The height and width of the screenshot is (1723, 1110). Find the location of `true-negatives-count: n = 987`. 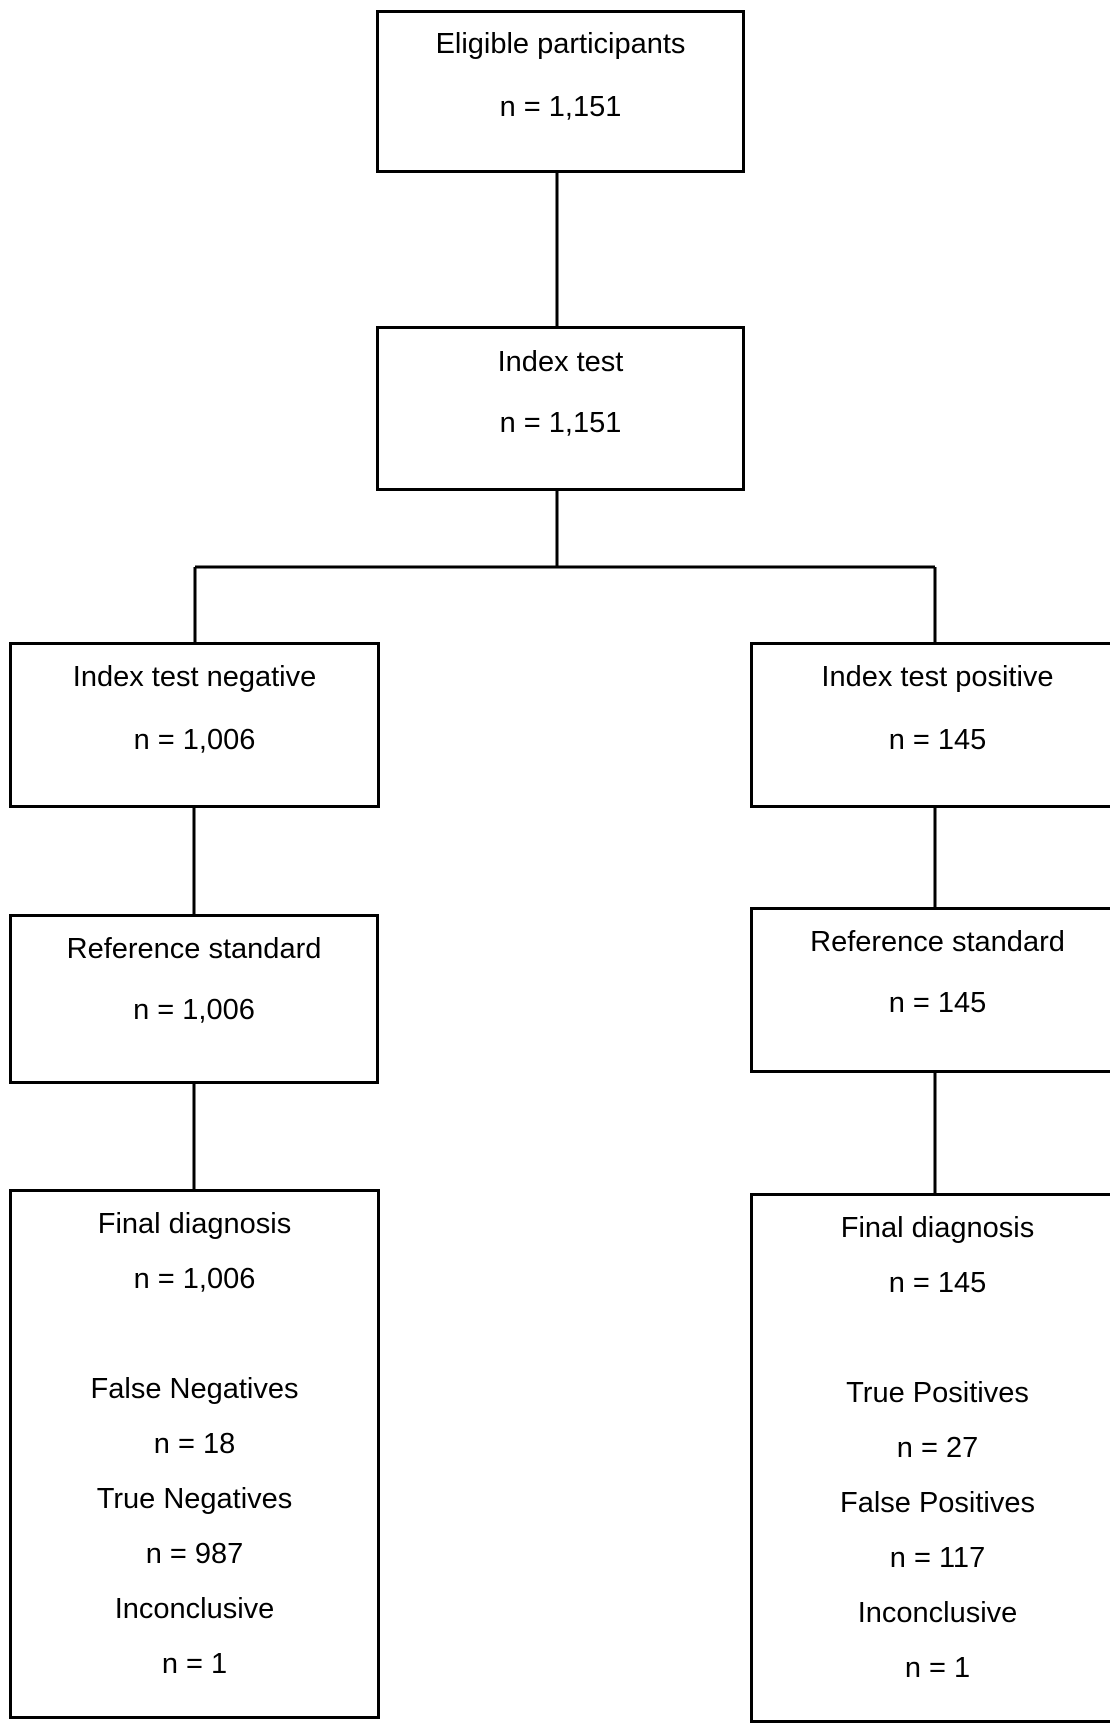

true-negatives-count: n = 987 is located at coordinates (194, 1554).